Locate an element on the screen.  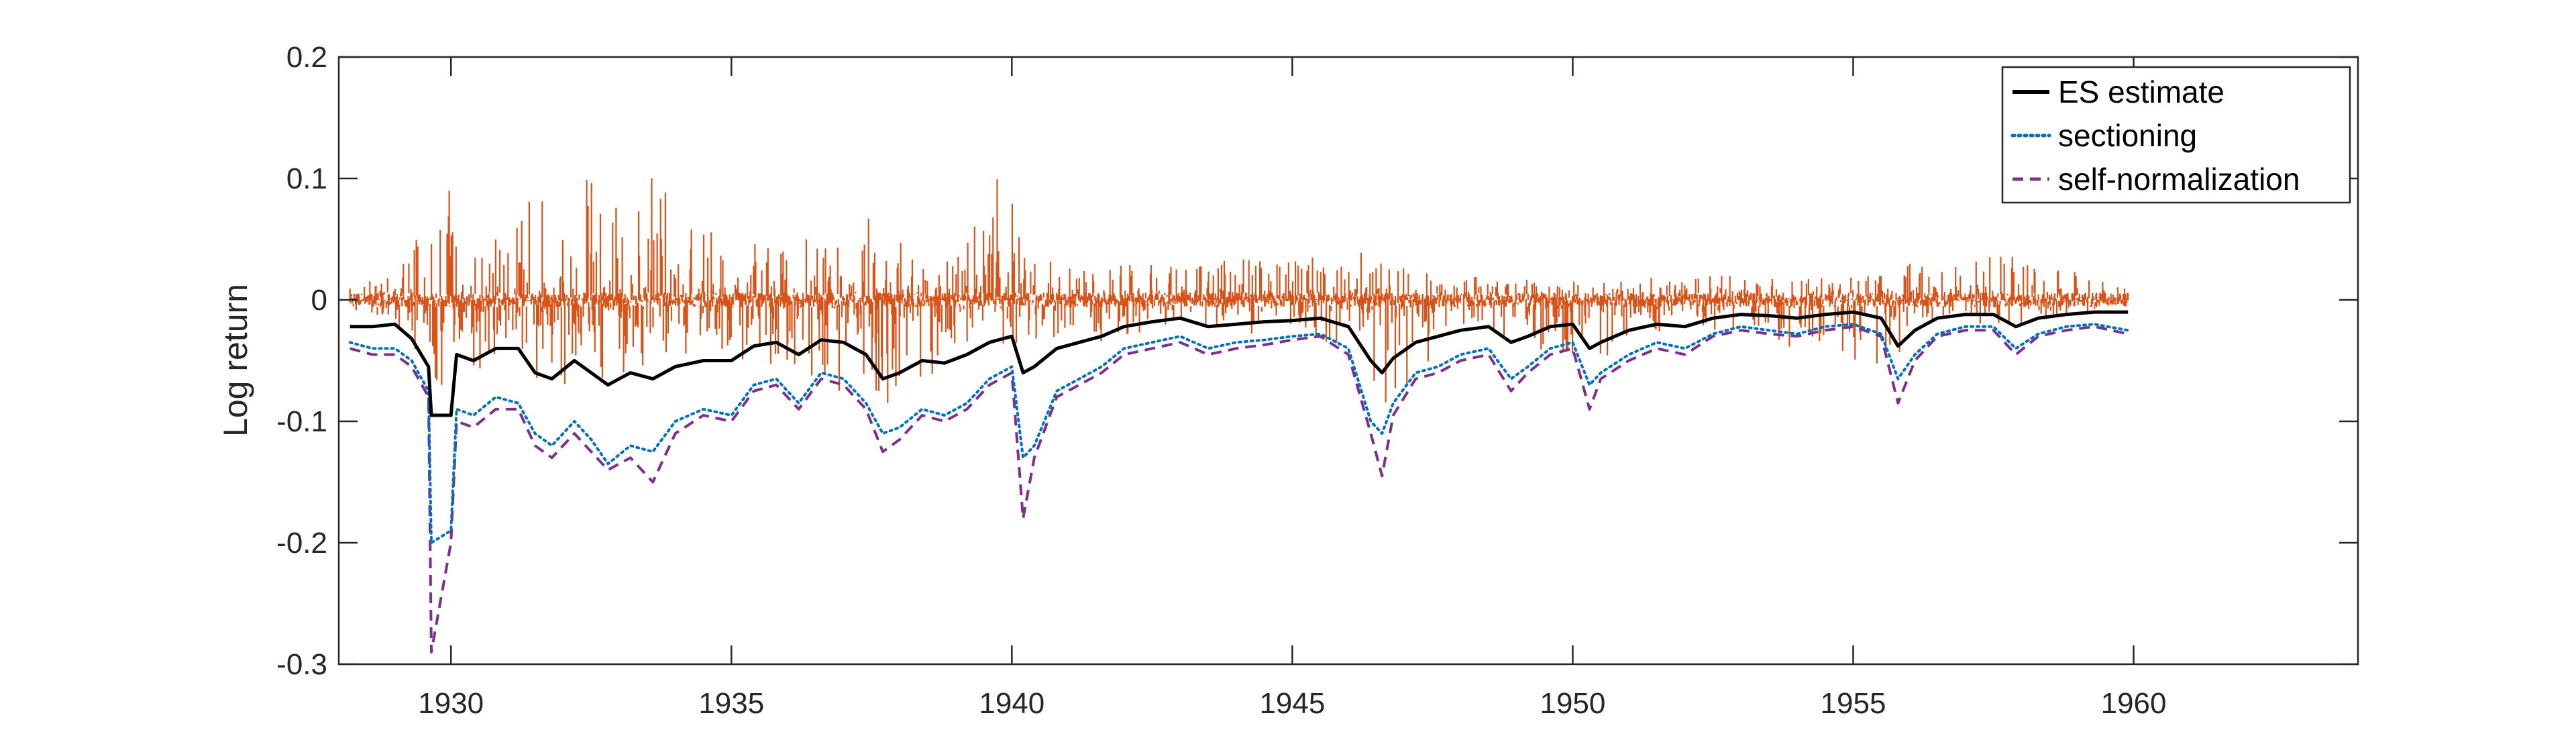
series-line-es-estimate is located at coordinates (1239, 363).